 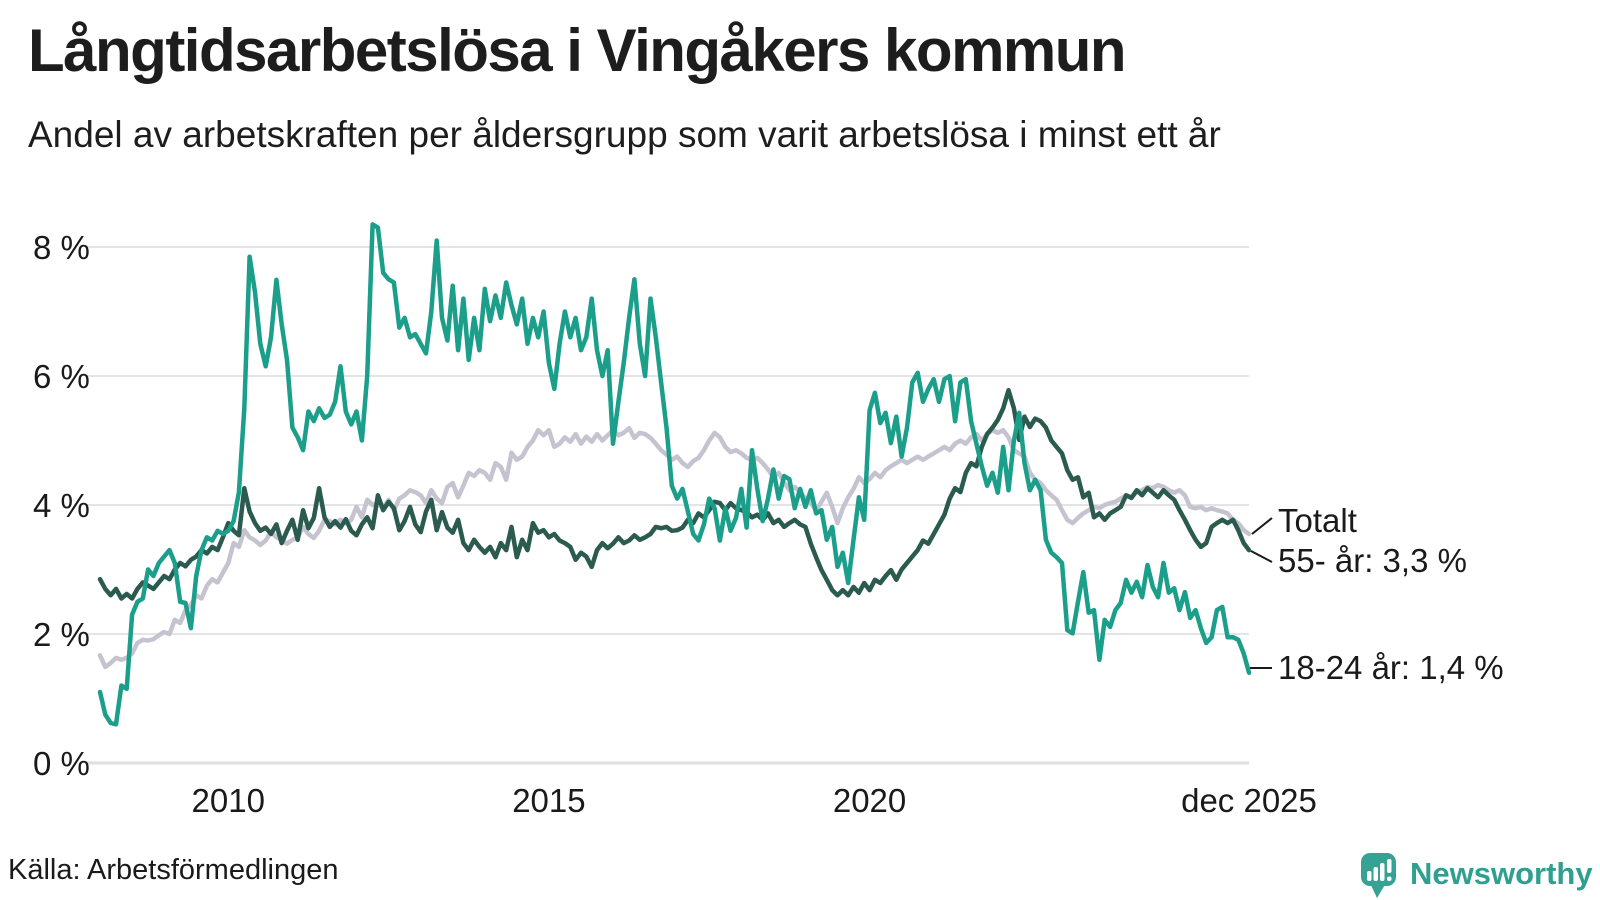 I want to click on brand-footer: Newsworthy, so click(x=1476, y=876).